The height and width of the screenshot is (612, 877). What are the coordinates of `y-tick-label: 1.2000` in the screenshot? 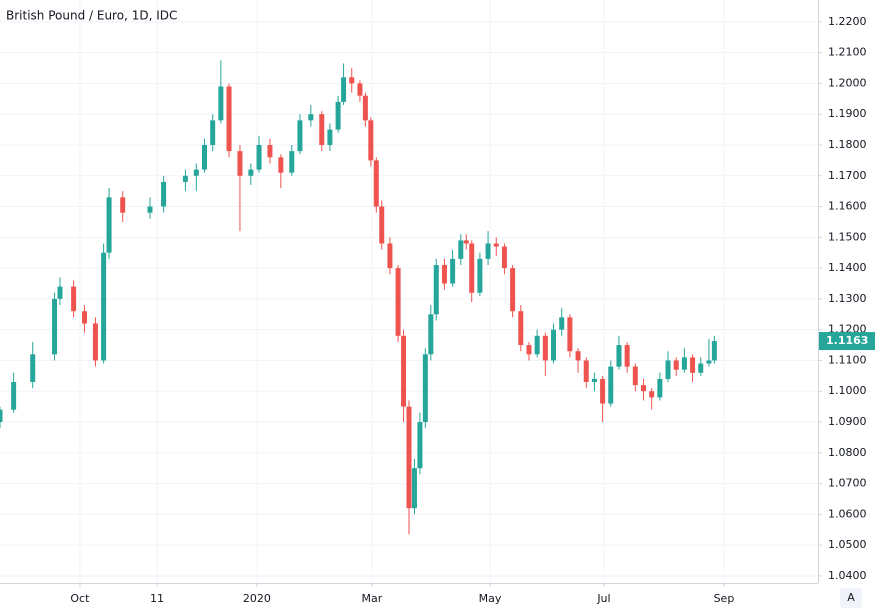 It's located at (847, 82).